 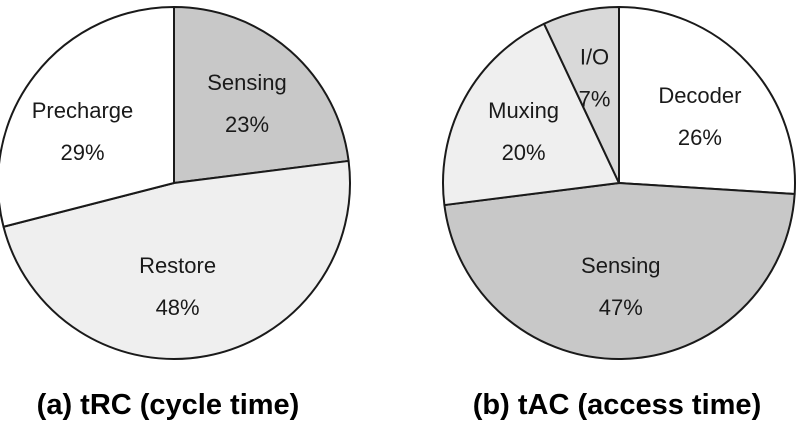 I want to click on slice-muxing-percent: 20%, so click(x=524, y=152).